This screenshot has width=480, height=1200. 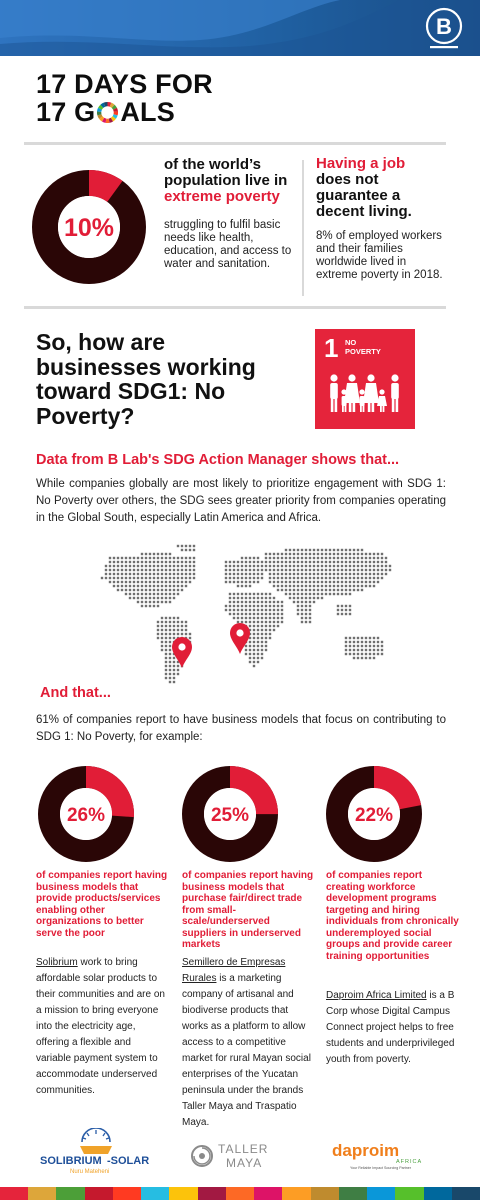 What do you see at coordinates (230, 814) in the screenshot?
I see `donut-value-segment` at bounding box center [230, 814].